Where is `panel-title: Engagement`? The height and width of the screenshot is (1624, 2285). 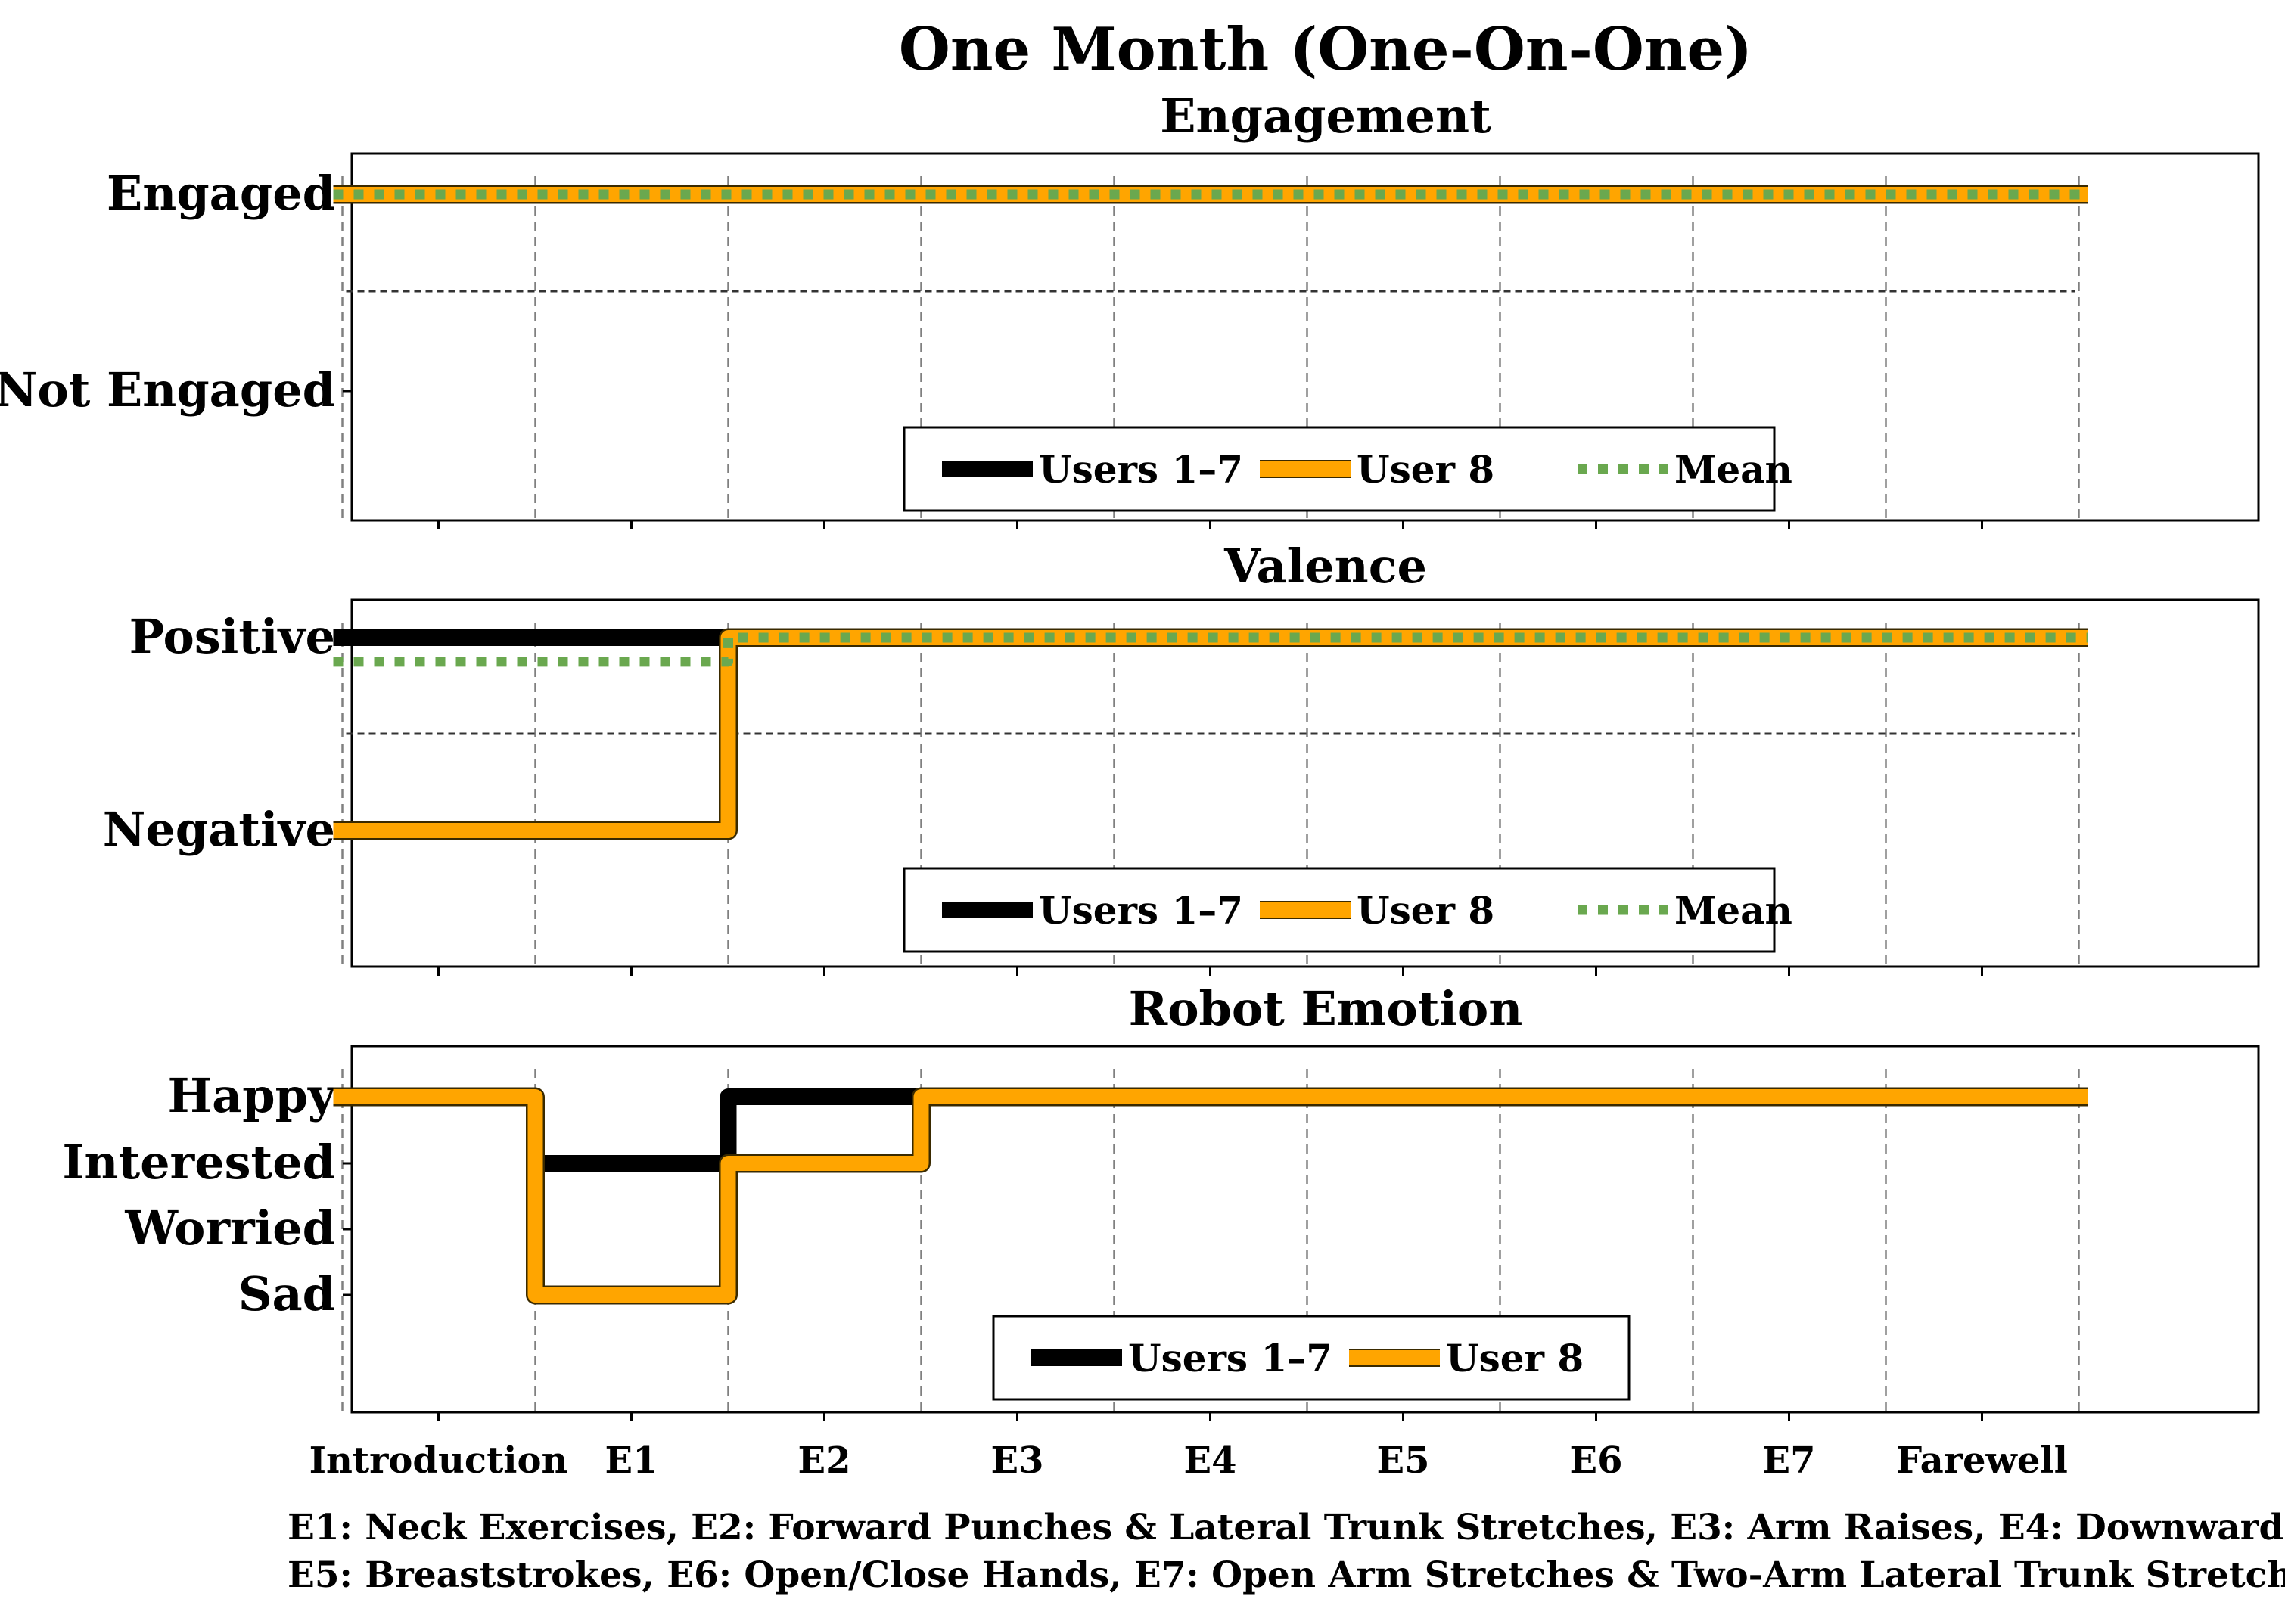
panel-title: Engagement is located at coordinates (1325, 116).